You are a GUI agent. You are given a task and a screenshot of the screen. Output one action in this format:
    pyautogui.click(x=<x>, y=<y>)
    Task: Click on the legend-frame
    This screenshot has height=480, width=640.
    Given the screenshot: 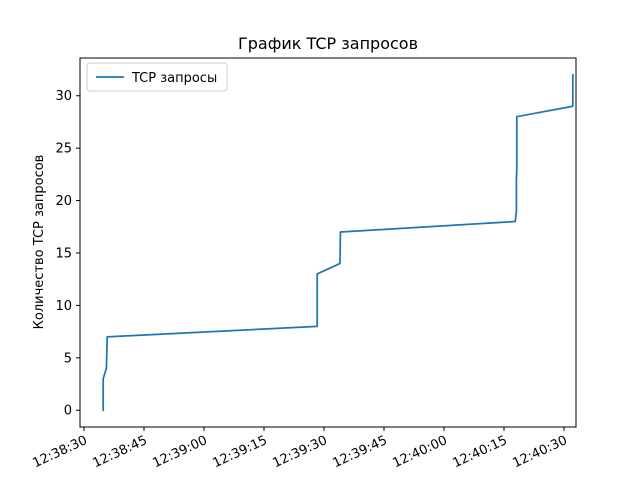 What is the action you would take?
    pyautogui.click(x=157, y=77)
    